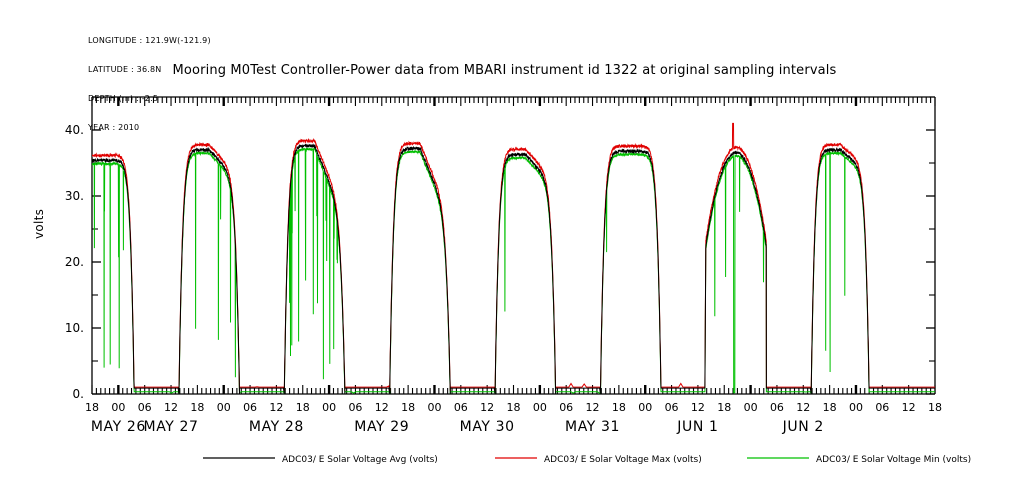  What do you see at coordinates (697, 427) in the screenshot?
I see `date-label: JUN 1` at bounding box center [697, 427].